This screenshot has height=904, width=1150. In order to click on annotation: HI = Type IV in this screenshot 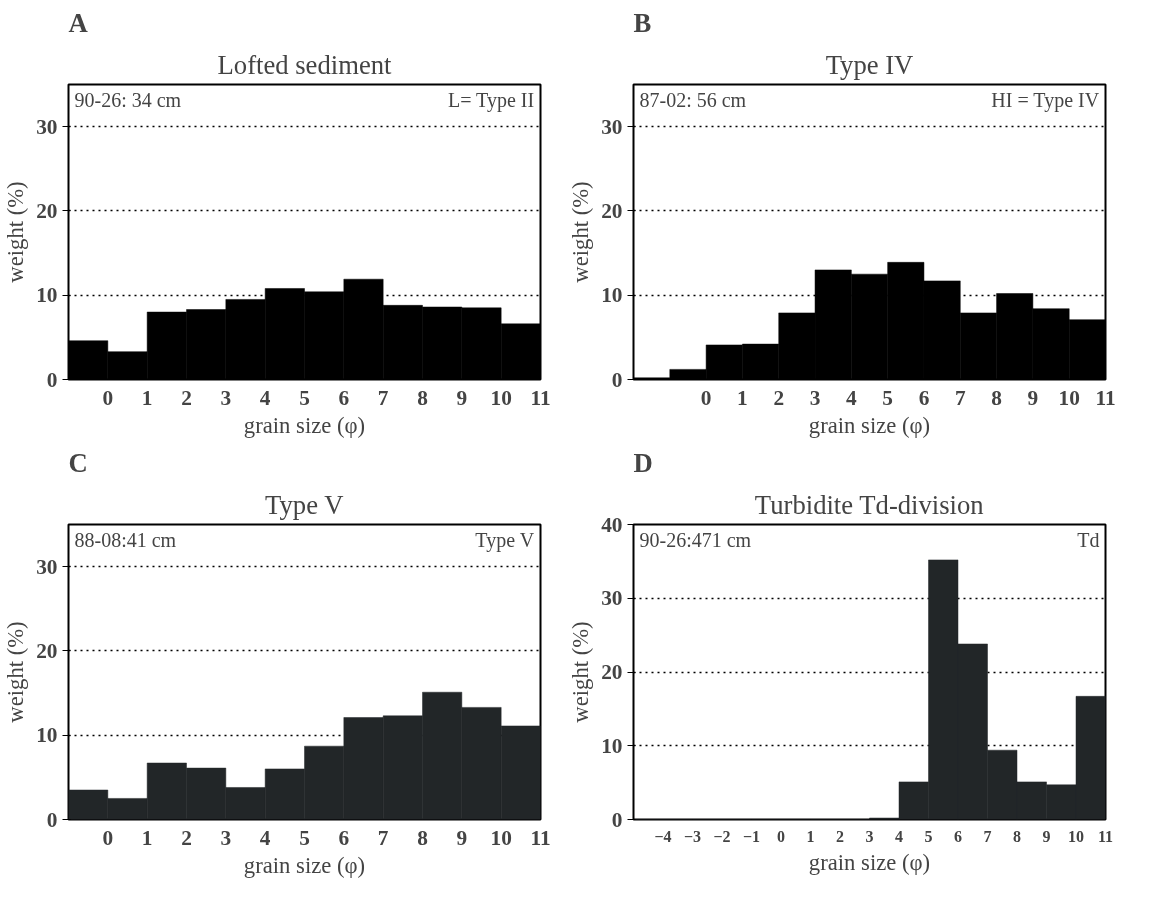, I will do `click(1045, 100)`.